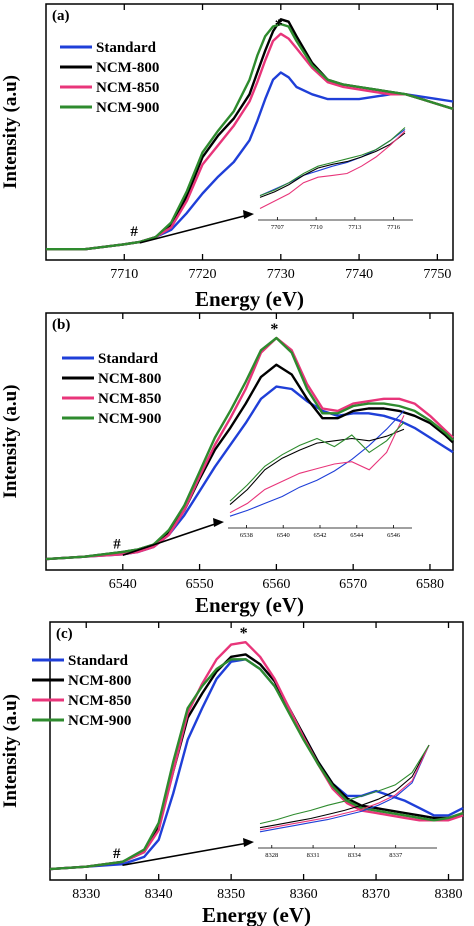 The height and width of the screenshot is (926, 474). I want to click on inset-x-tick-label: 7707, so click(278, 227).